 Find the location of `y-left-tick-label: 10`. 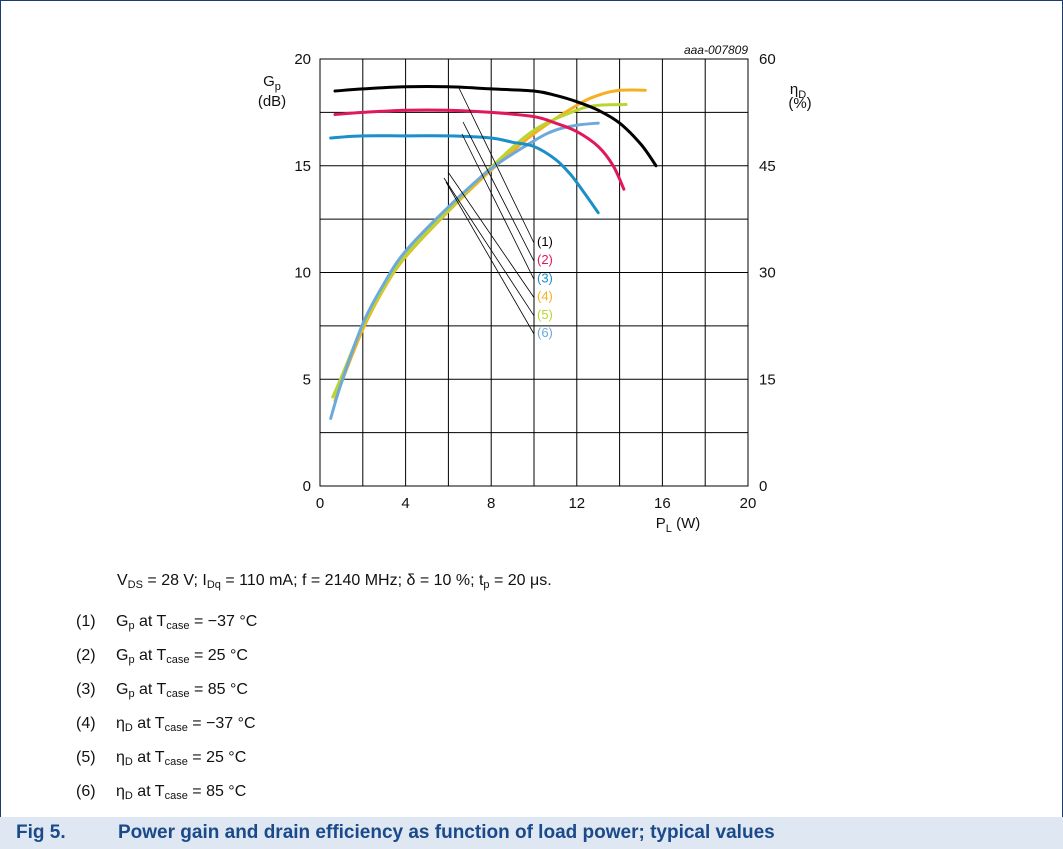

y-left-tick-label: 10 is located at coordinates (302, 273).